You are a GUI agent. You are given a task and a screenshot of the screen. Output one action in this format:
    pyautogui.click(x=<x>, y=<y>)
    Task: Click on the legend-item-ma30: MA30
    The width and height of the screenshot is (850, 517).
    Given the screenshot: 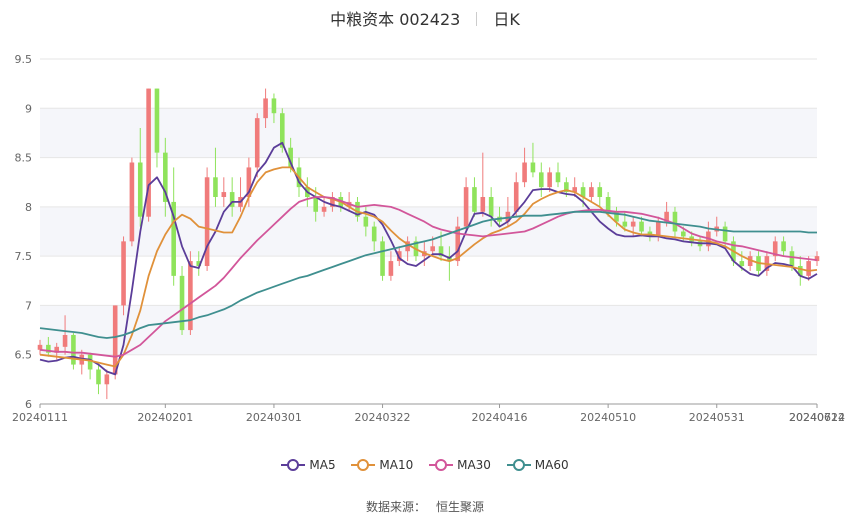 What is the action you would take?
    pyautogui.click(x=460, y=465)
    